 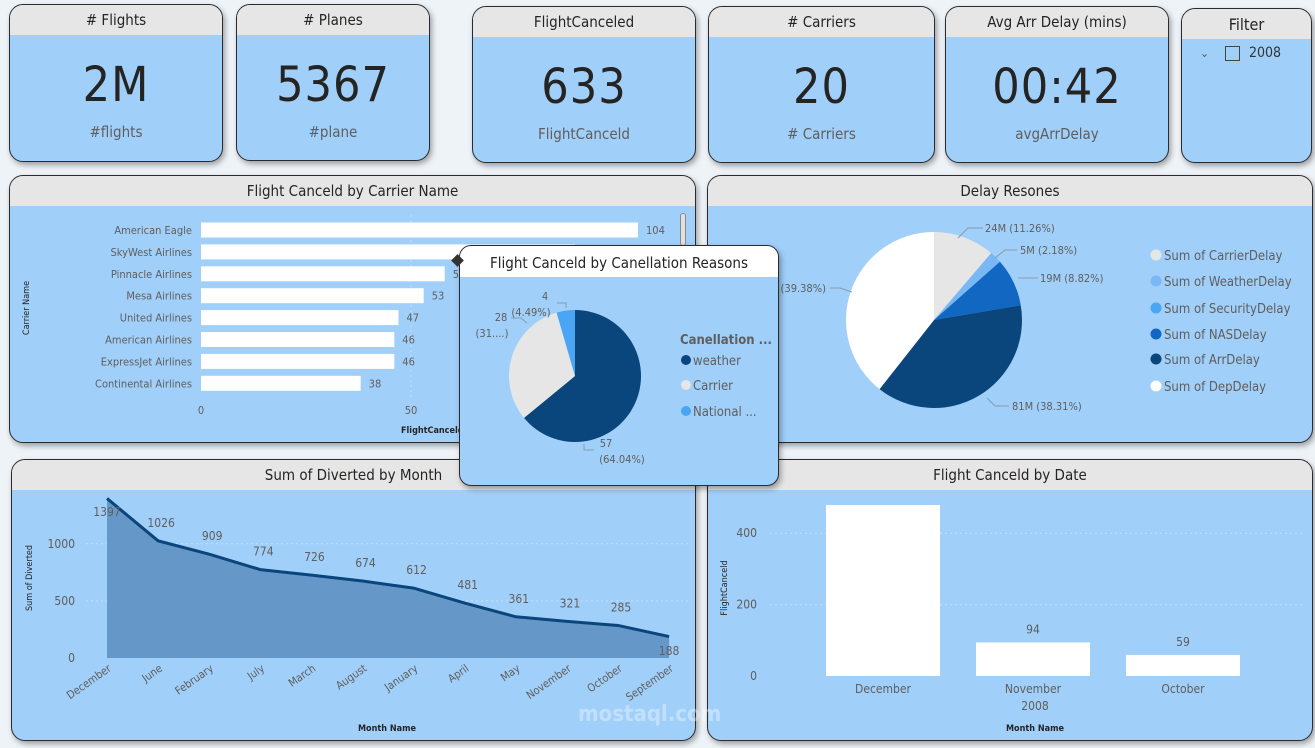 I want to click on data-label: 1397, so click(x=106, y=512).